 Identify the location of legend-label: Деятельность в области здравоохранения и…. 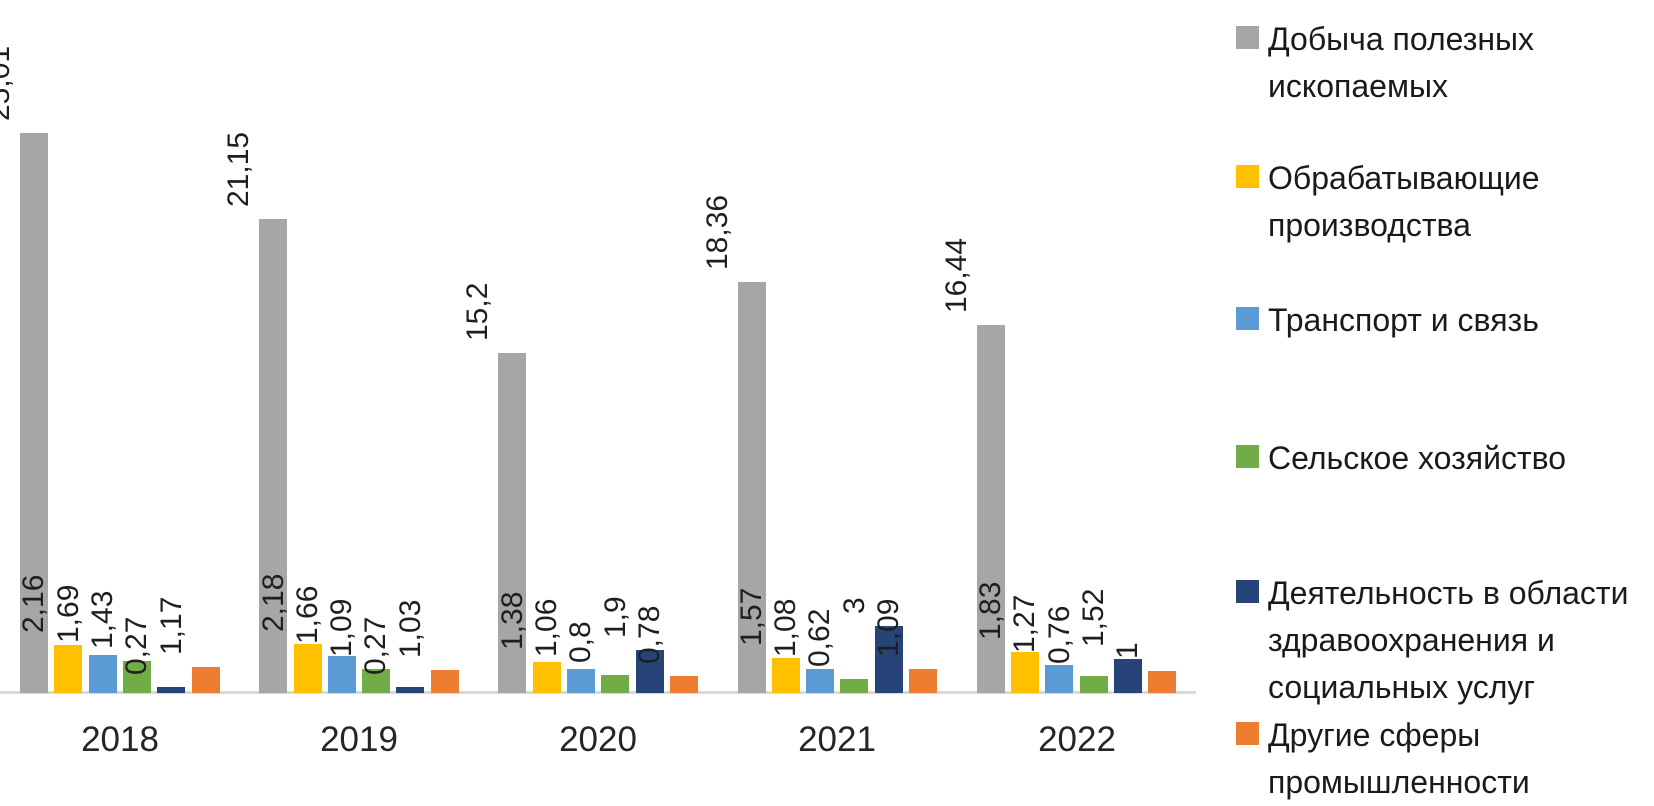
(1448, 640).